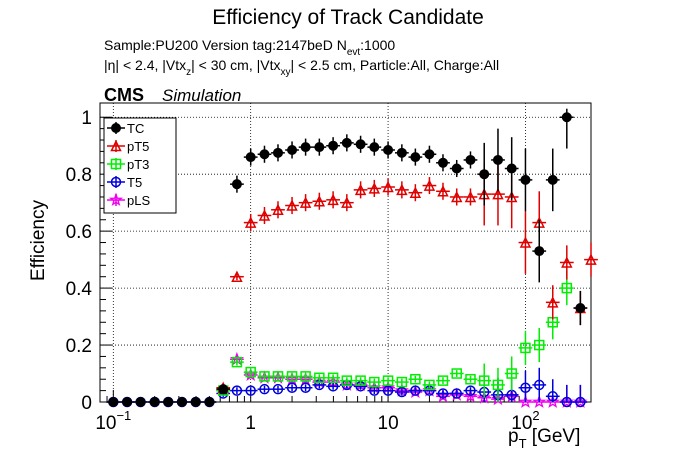 The height and width of the screenshot is (472, 696). What do you see at coordinates (113, 421) in the screenshot?
I see `x-tick-label: 10⁻¹` at bounding box center [113, 421].